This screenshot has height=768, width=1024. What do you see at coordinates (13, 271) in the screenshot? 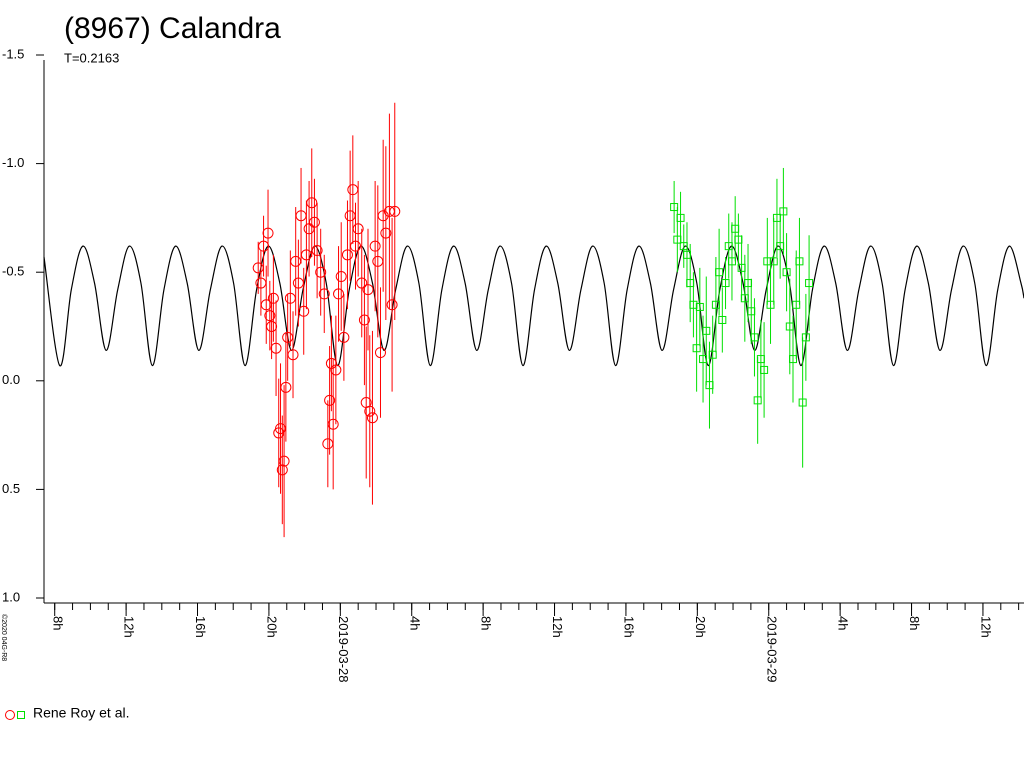
I see `y-tick-label: -0.5` at bounding box center [13, 271].